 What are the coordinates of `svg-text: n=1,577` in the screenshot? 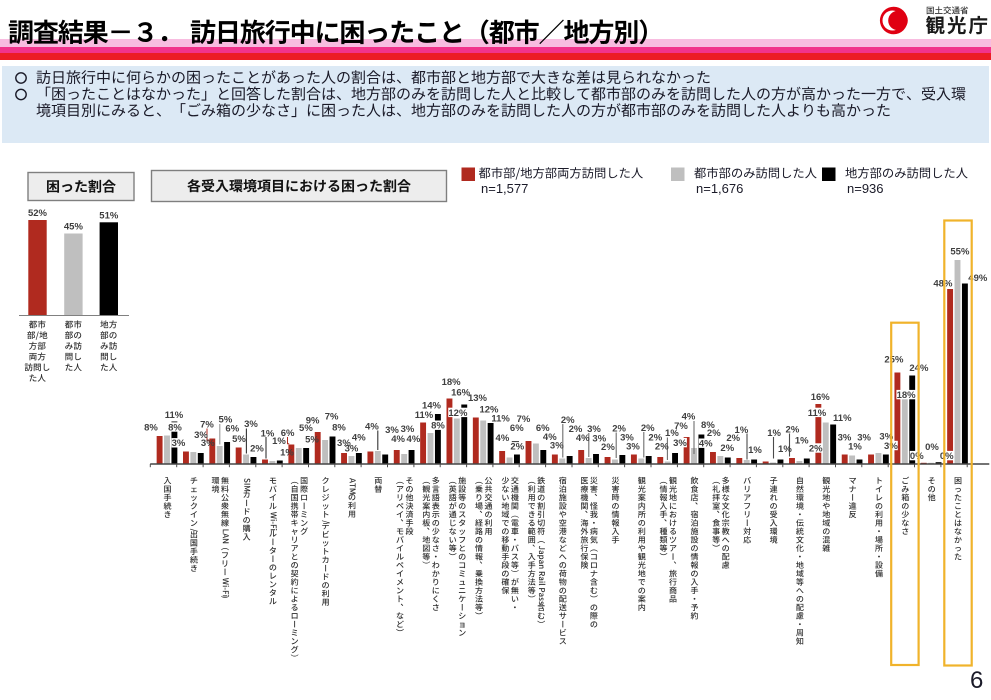 It's located at (504, 188).